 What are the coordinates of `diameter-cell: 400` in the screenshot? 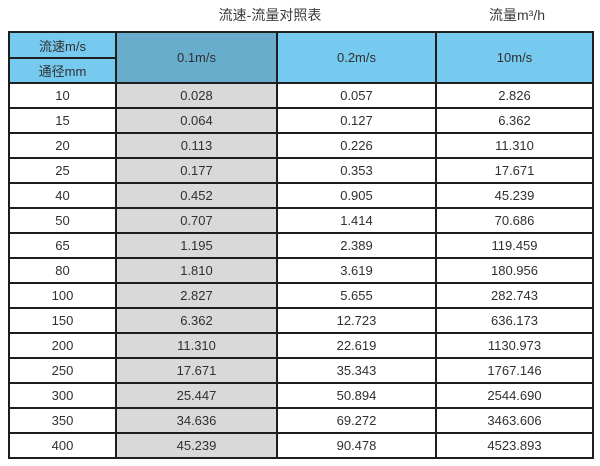 It's located at (62, 445).